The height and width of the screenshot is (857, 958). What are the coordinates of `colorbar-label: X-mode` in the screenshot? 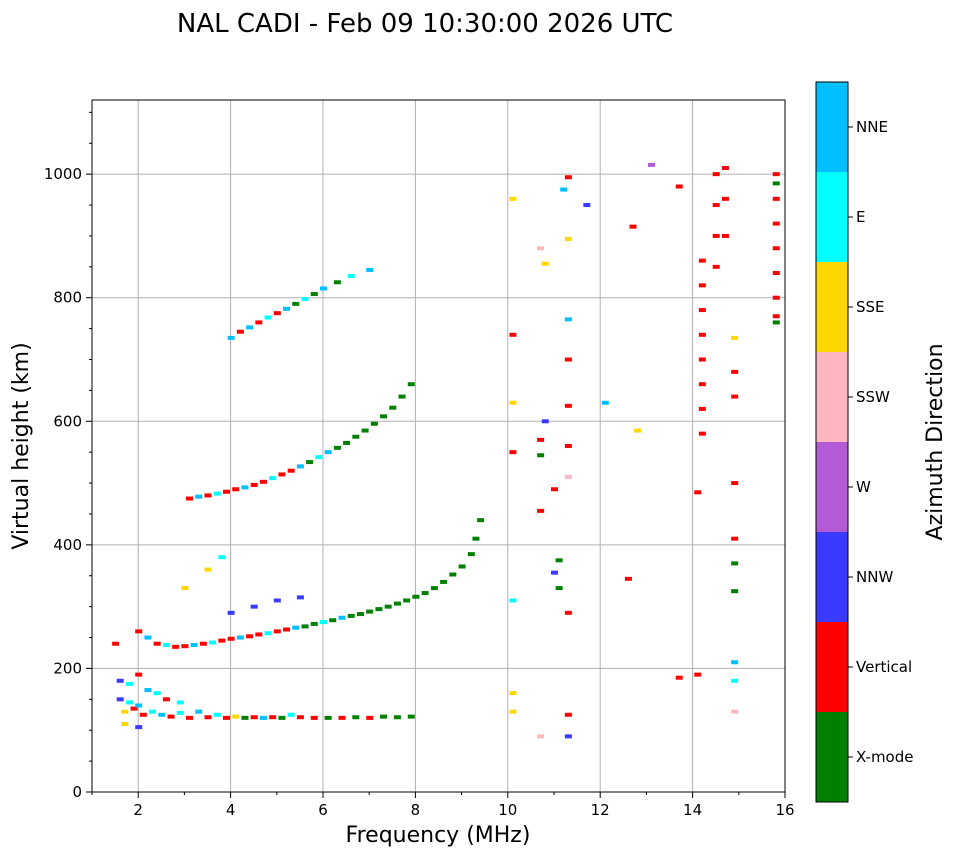 It's located at (884, 757).